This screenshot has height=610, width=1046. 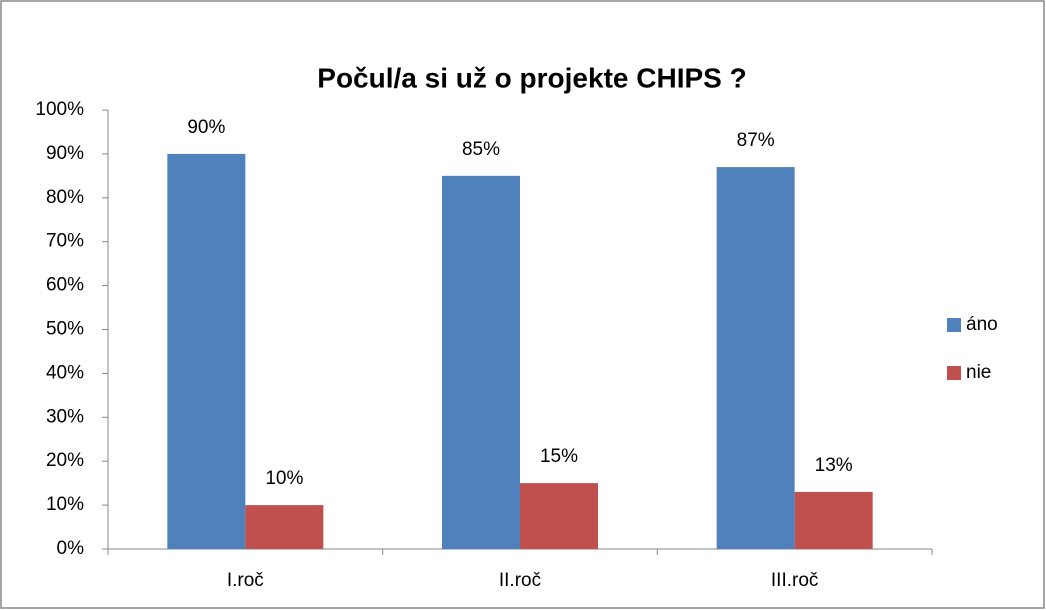 What do you see at coordinates (65, 329) in the screenshot?
I see `y-tick-label: 50%` at bounding box center [65, 329].